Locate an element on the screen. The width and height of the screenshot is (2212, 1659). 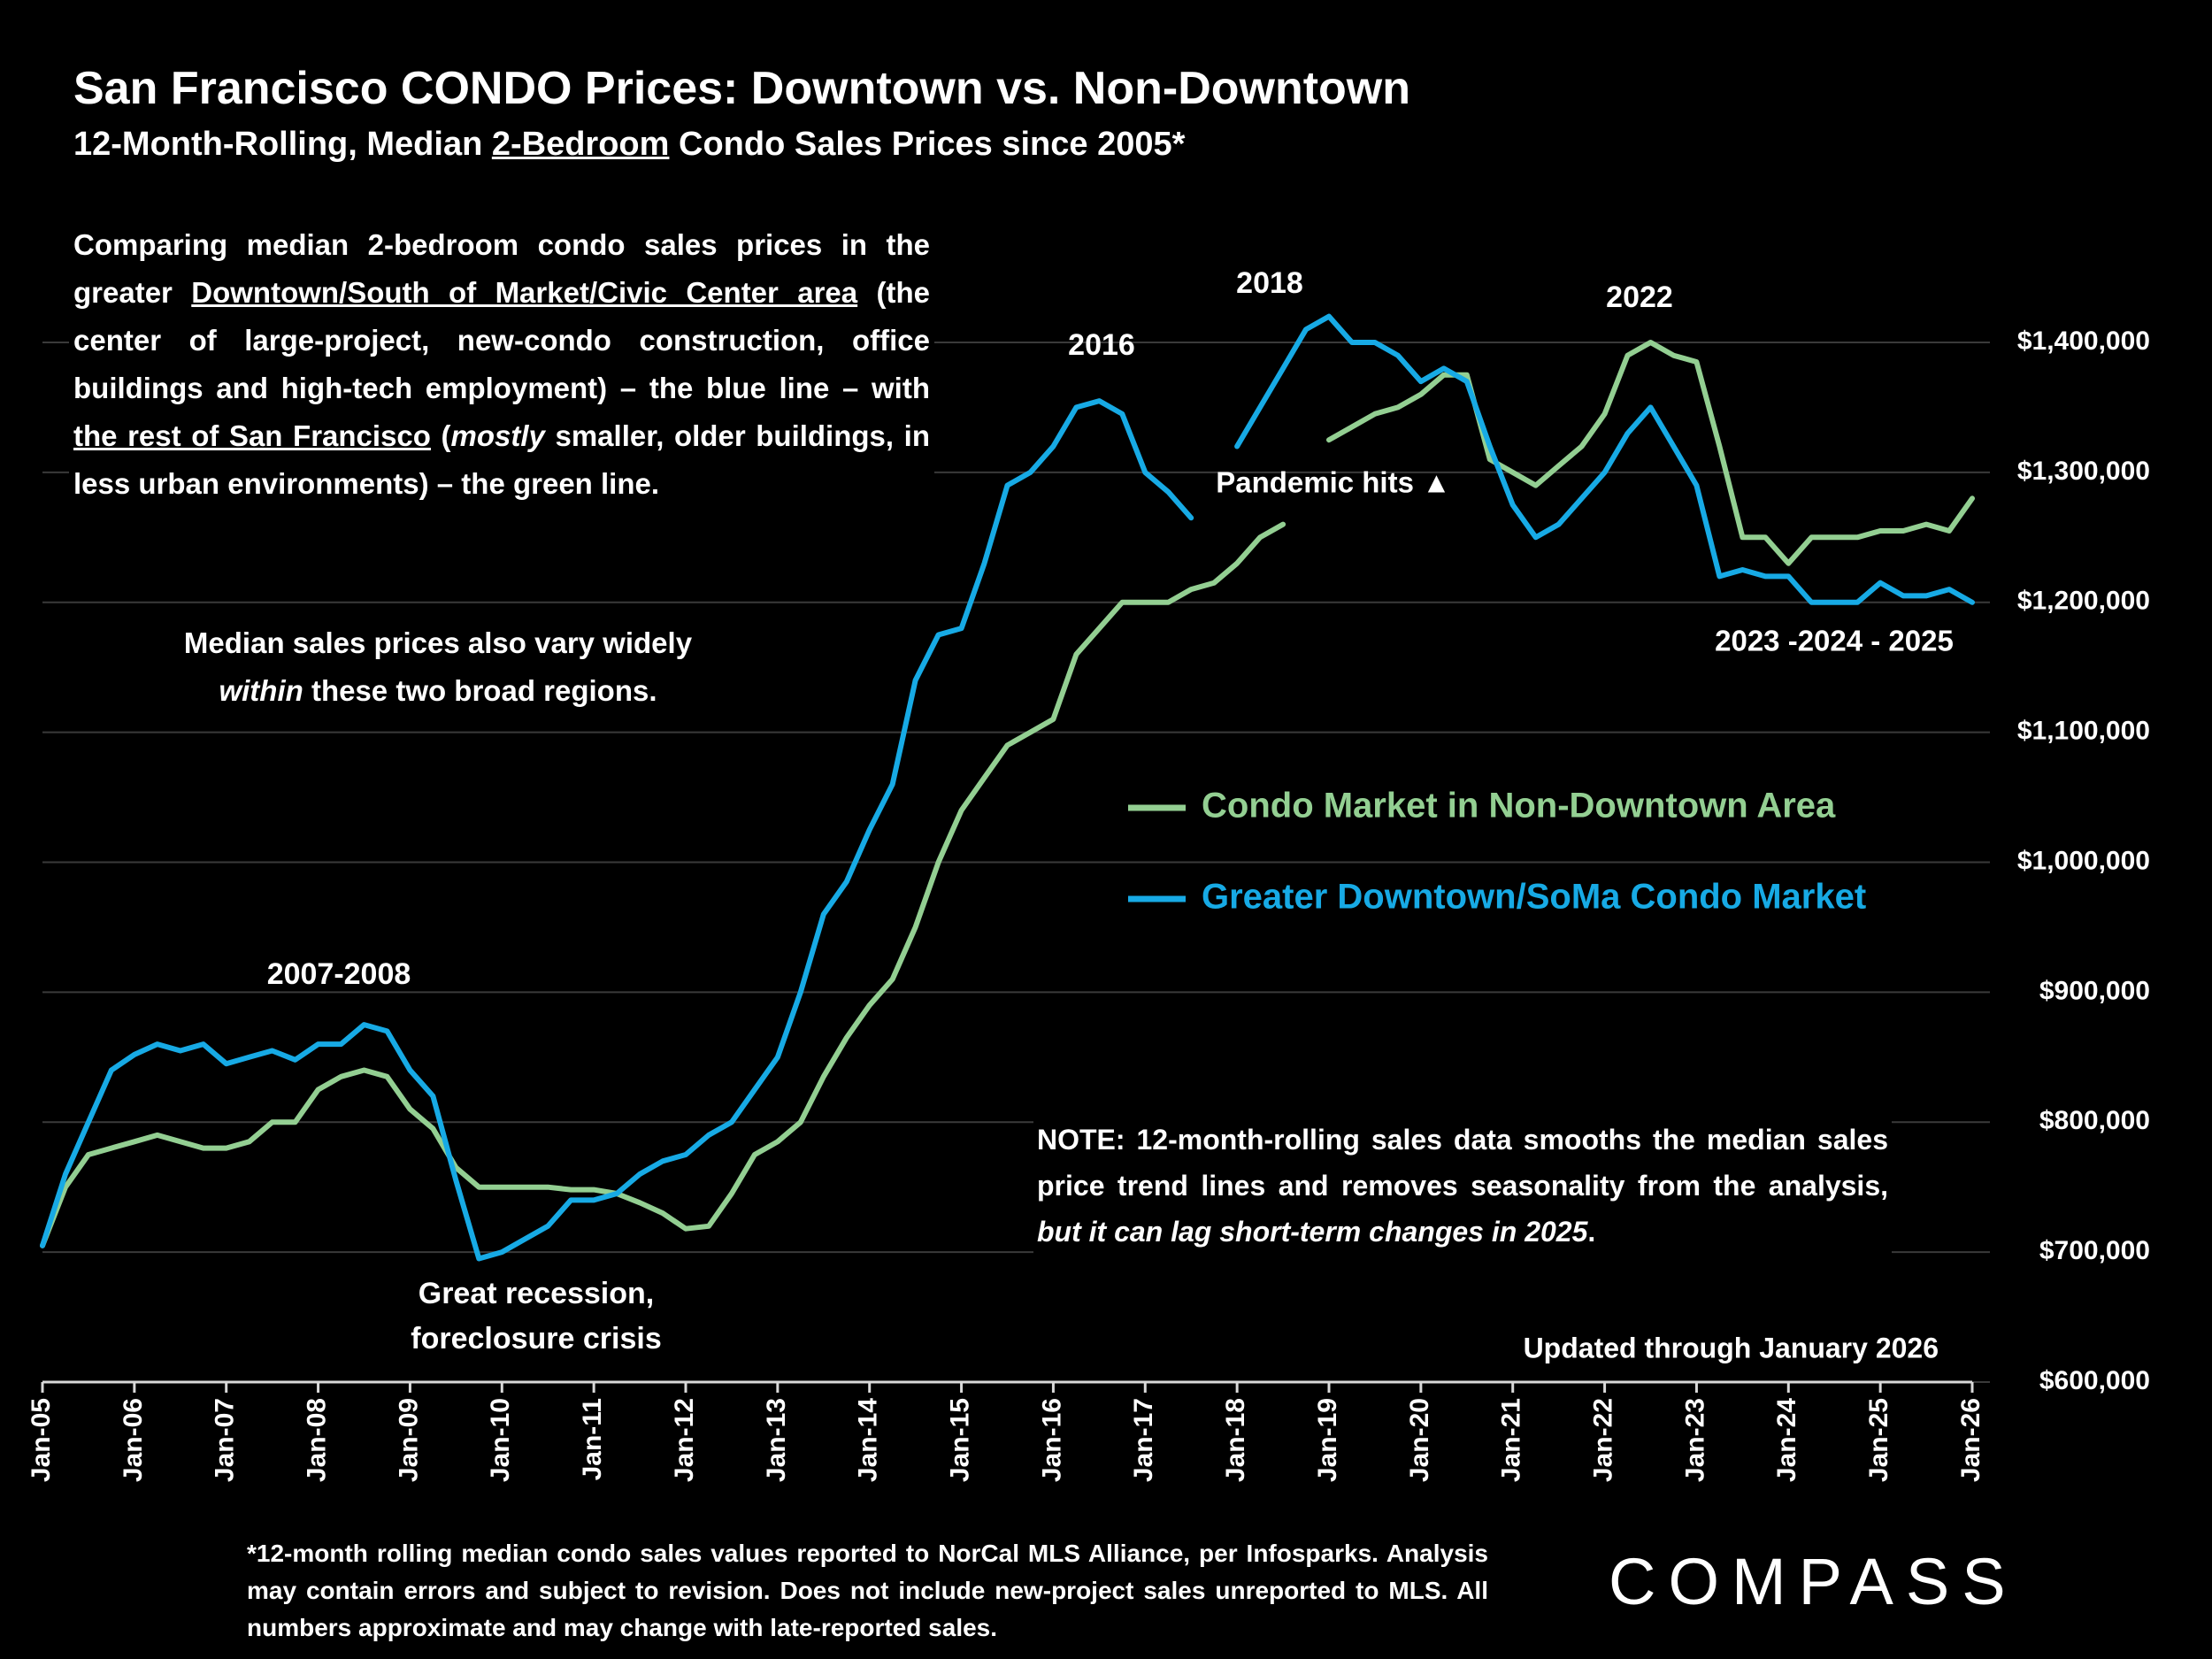
annotation: 2007-2008 is located at coordinates (339, 974).